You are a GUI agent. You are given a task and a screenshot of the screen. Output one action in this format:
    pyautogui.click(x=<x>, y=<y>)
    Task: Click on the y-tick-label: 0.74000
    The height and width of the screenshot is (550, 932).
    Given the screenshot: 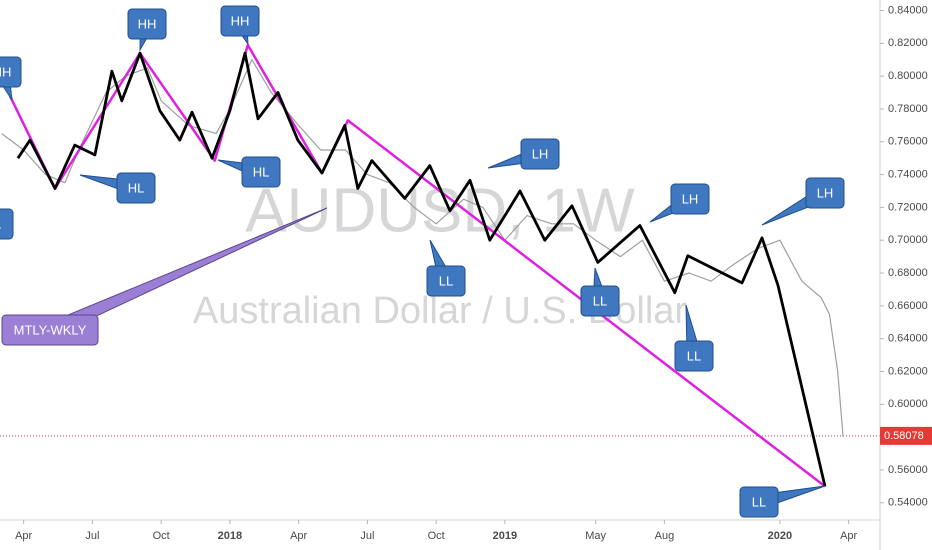 What is the action you would take?
    pyautogui.click(x=908, y=174)
    